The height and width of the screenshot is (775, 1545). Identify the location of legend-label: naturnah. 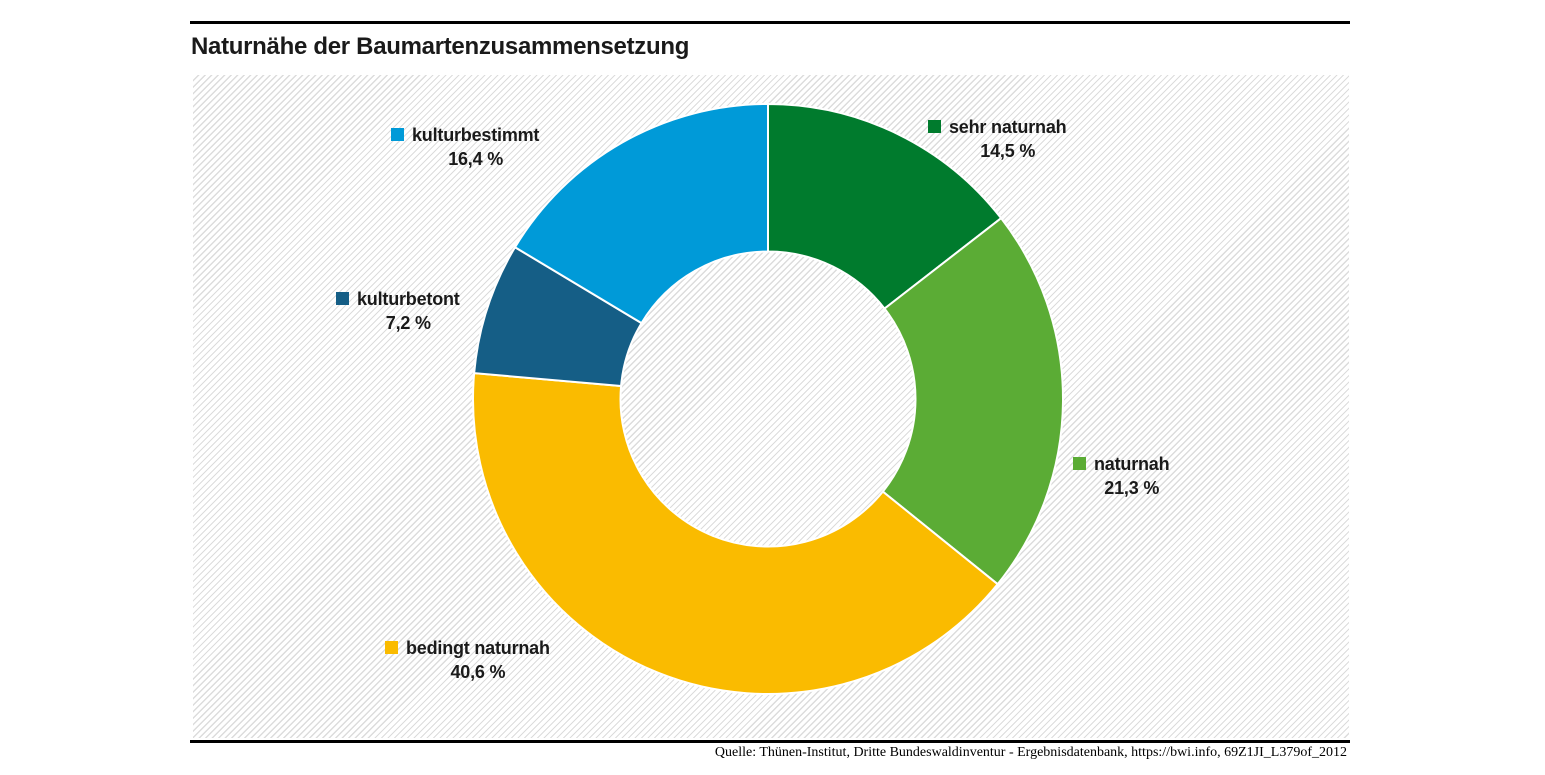
(1132, 464).